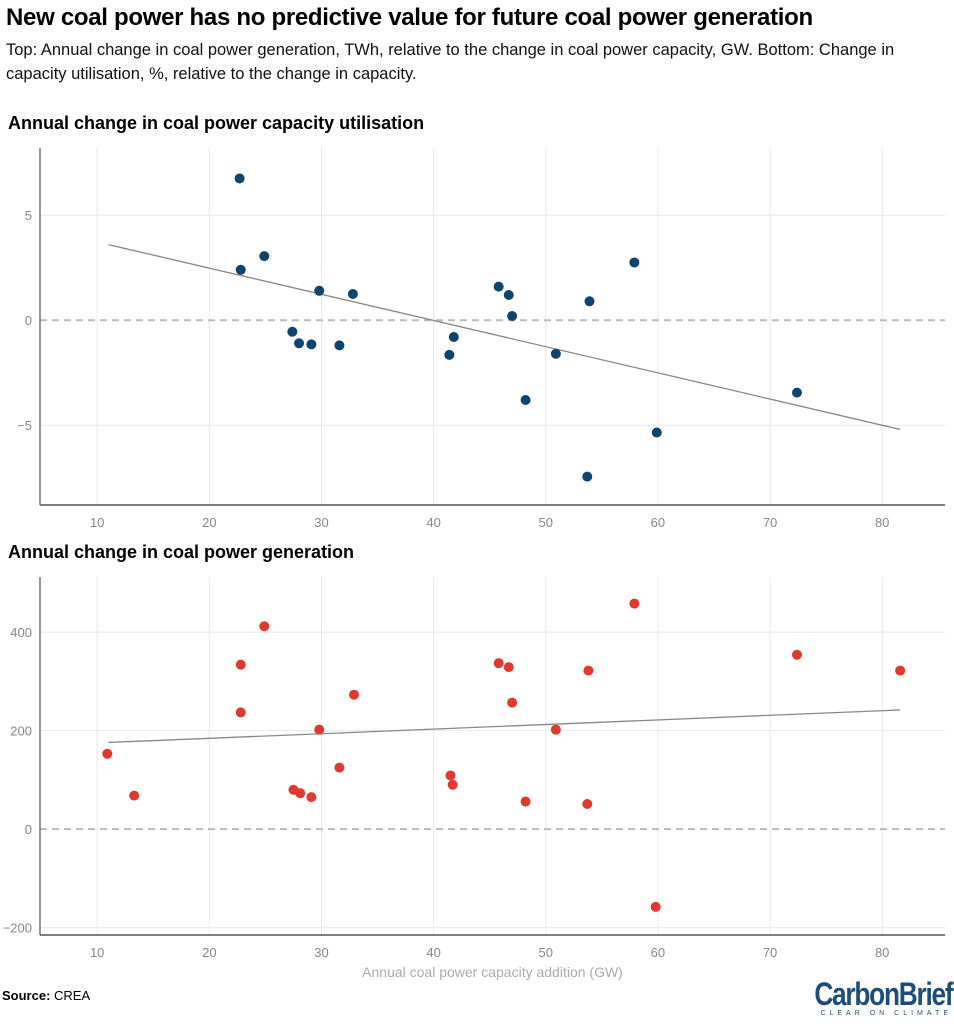 The width and height of the screenshot is (954, 1024). I want to click on source-note: Source: CREA, so click(46, 995).